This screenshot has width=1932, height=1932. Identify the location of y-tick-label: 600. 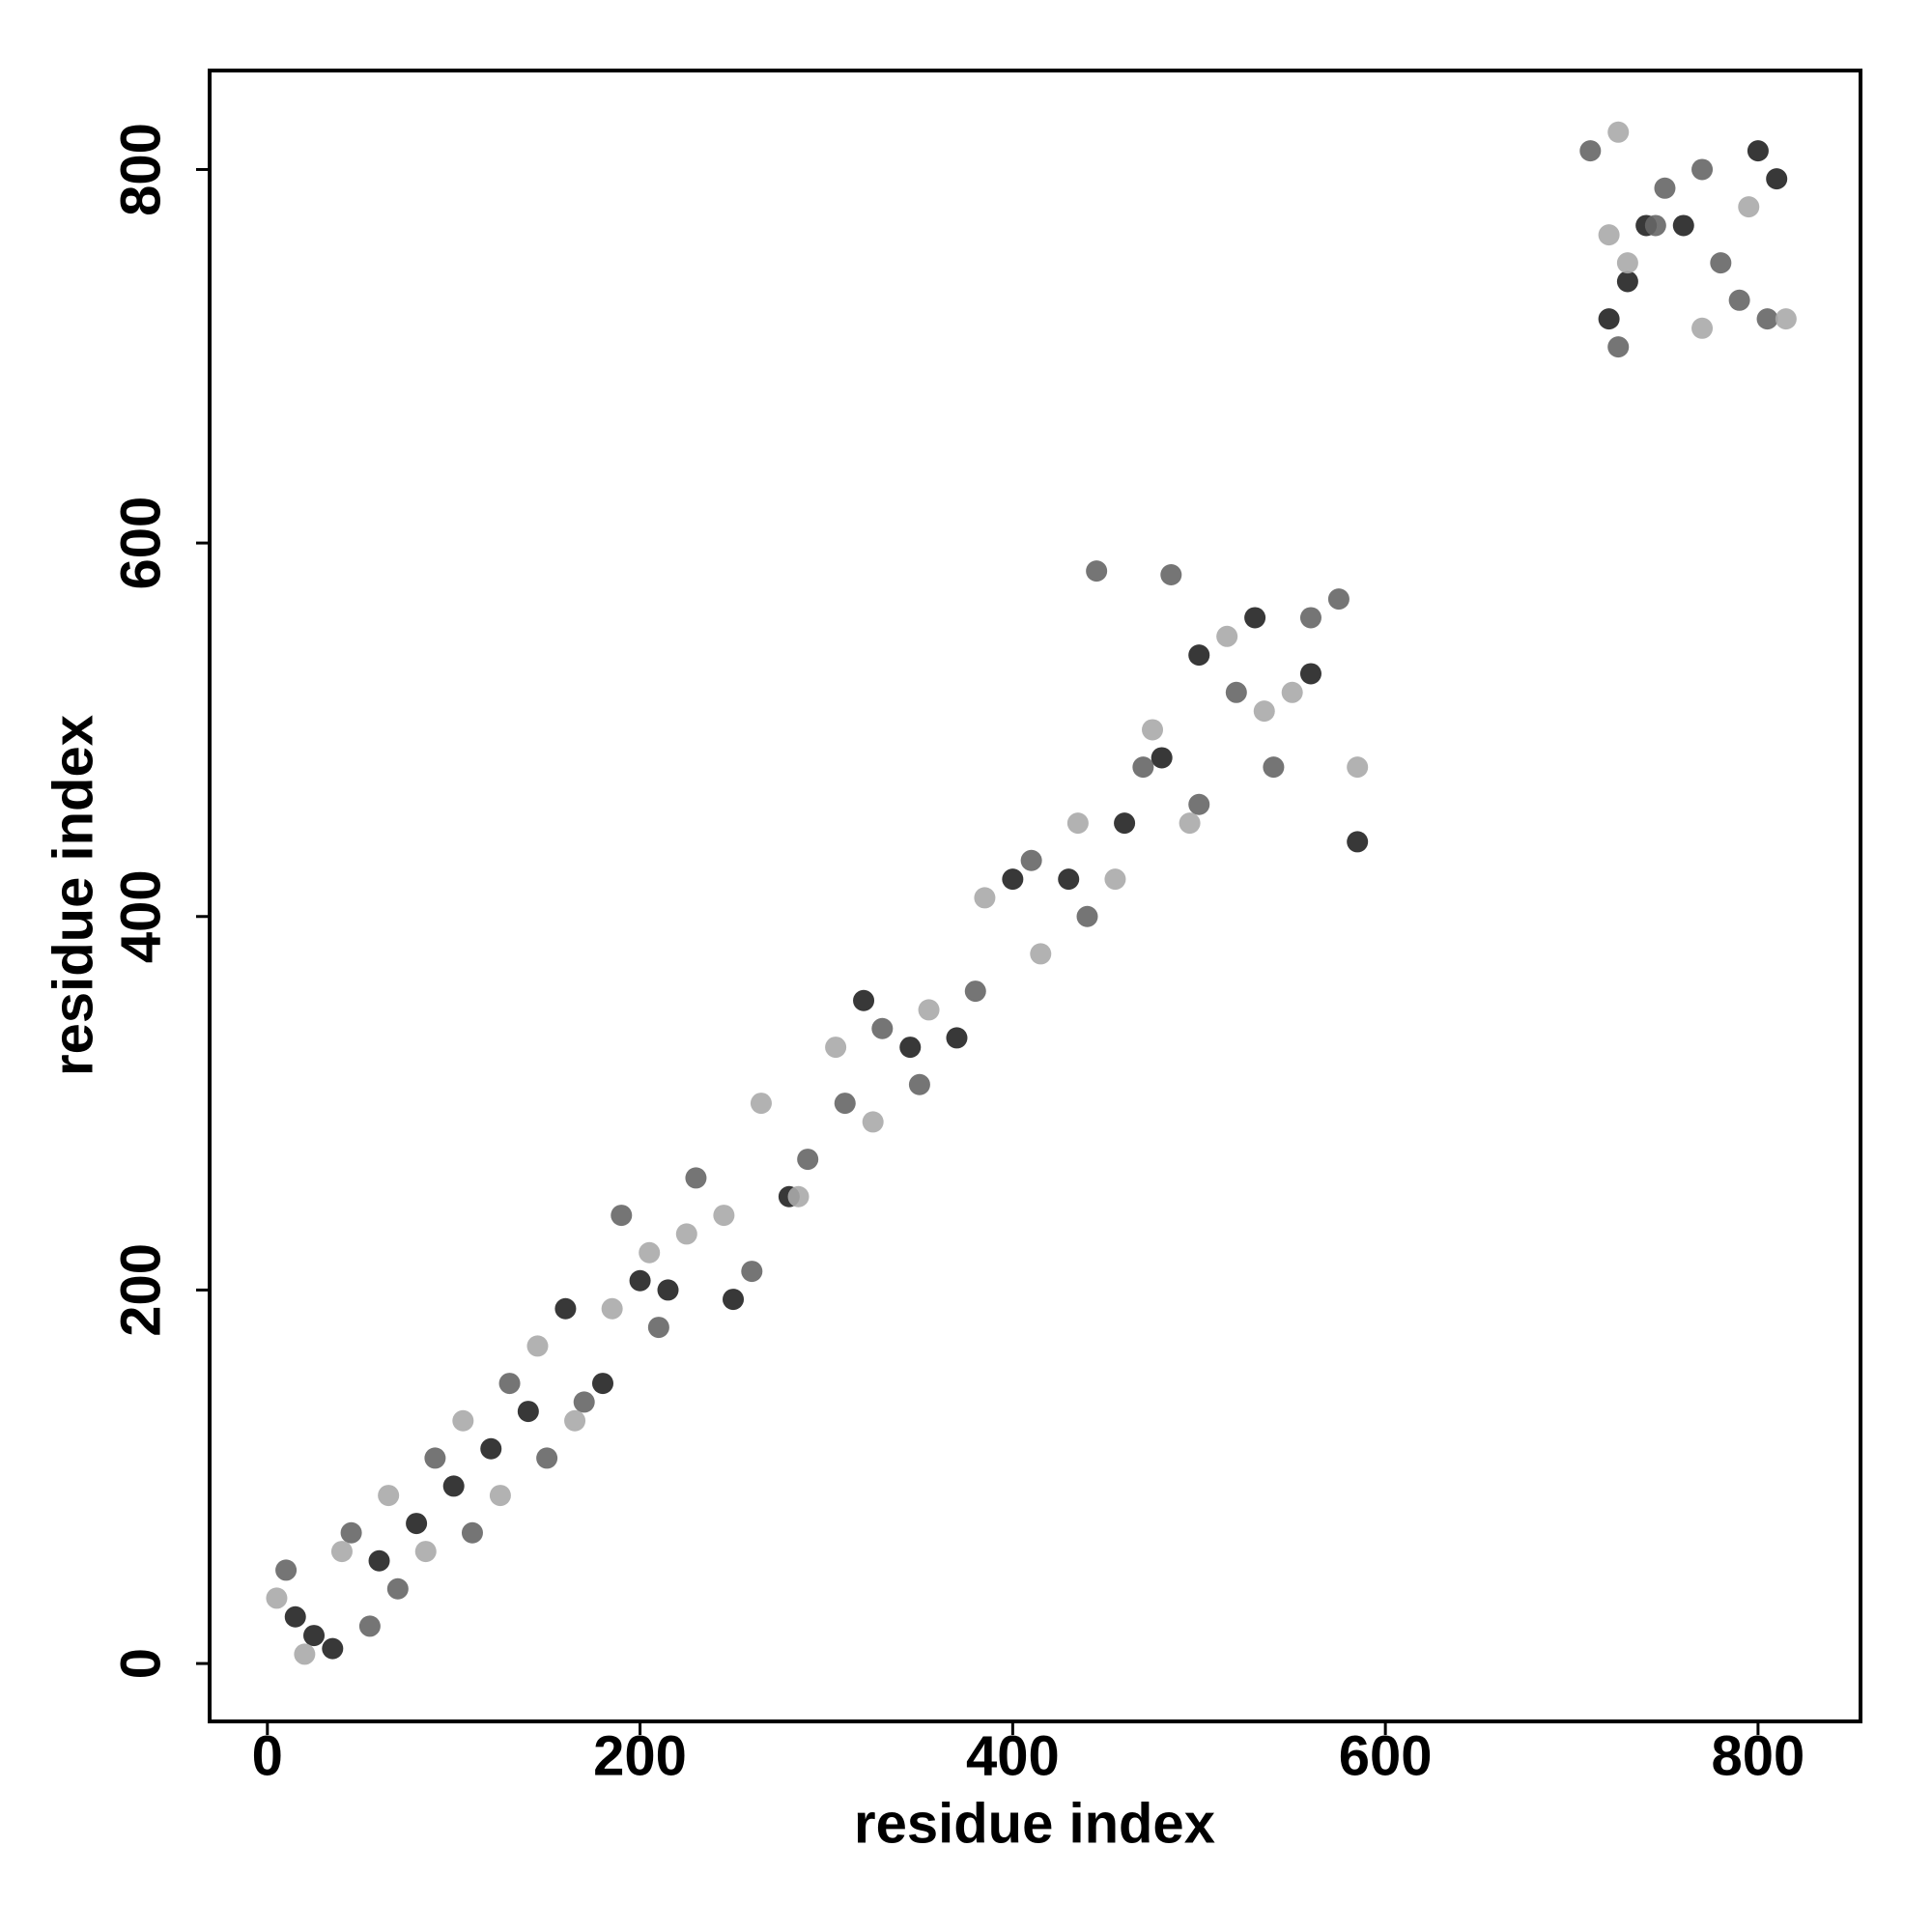
(140, 543).